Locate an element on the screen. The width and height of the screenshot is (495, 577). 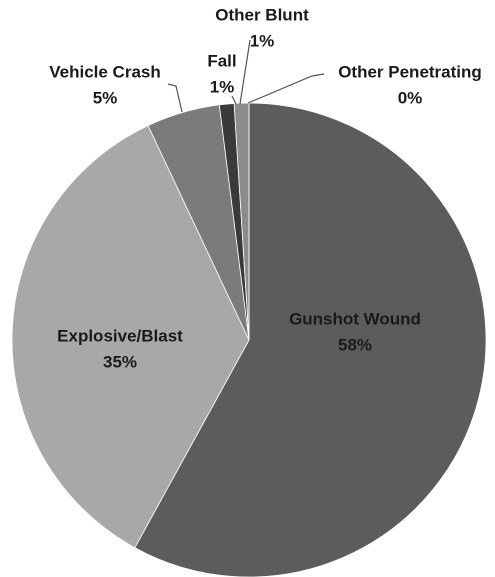
slice-label: Other Blunt is located at coordinates (262, 14).